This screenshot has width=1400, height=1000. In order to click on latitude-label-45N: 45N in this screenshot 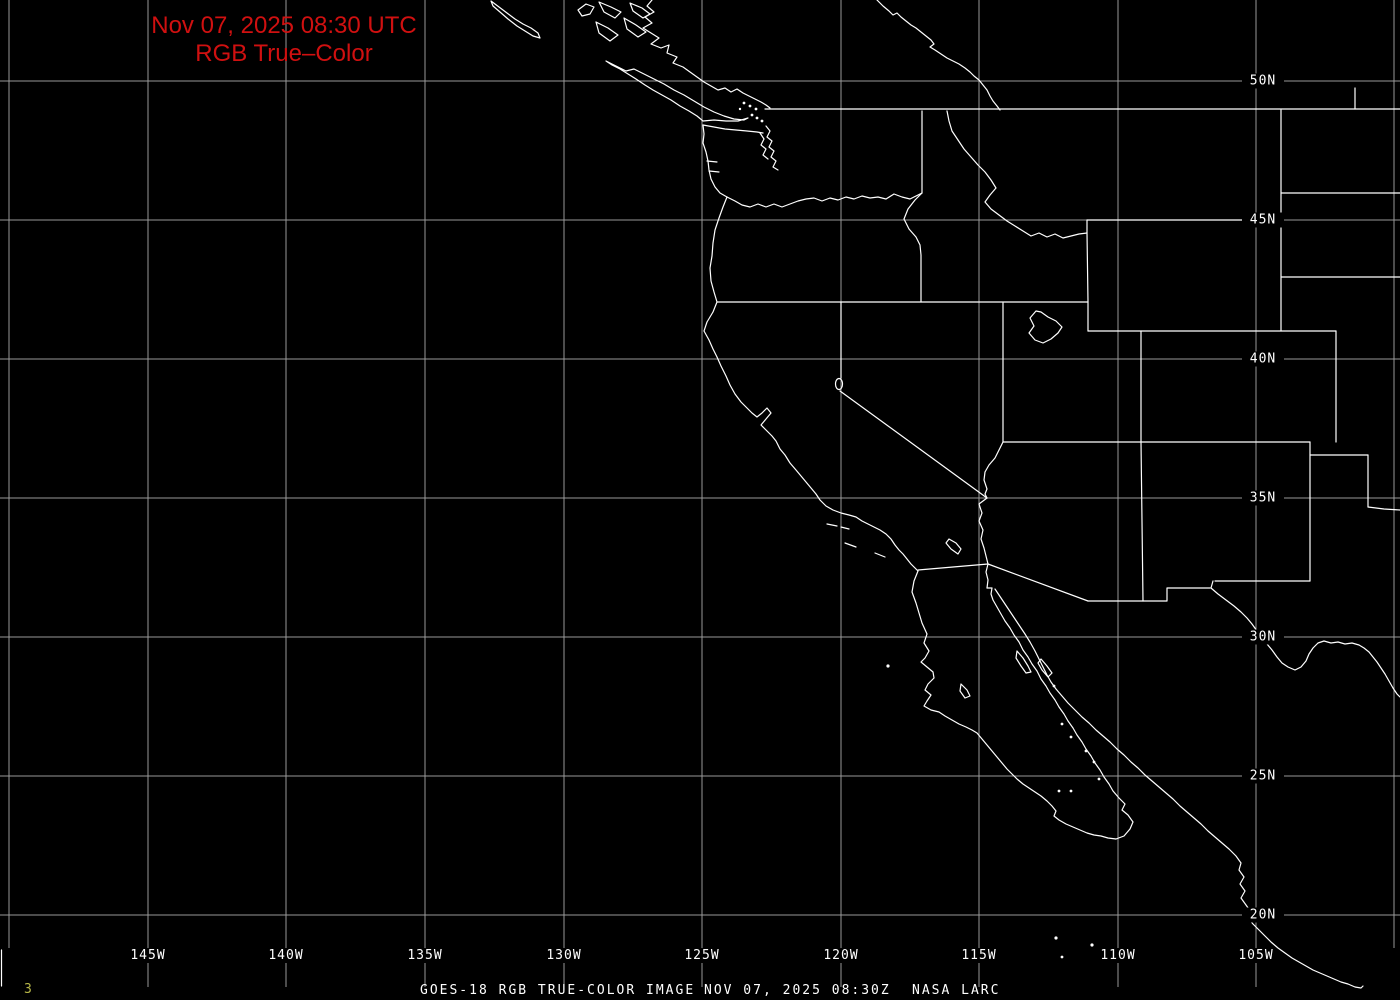, I will do `click(1263, 220)`.